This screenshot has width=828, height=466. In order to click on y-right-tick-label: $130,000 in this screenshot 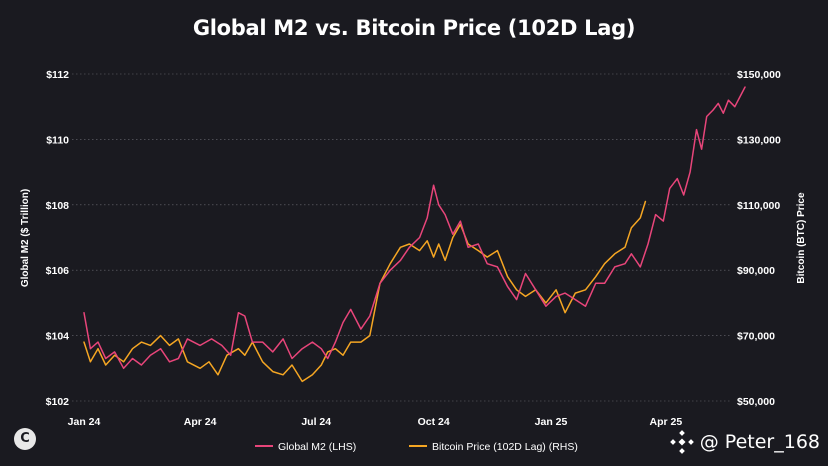, I will do `click(759, 140)`.